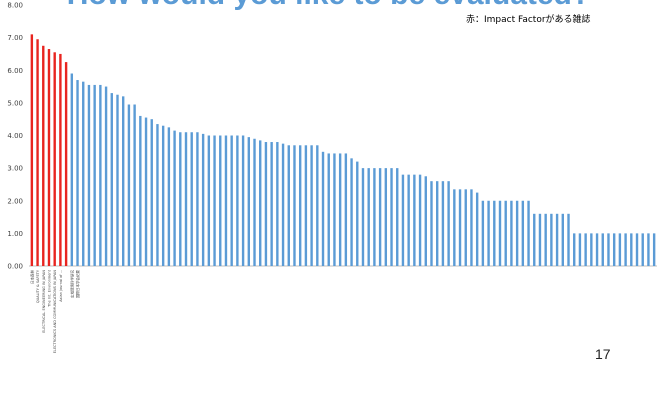 This screenshot has height=398, width=657. I want to click on y-tick-label: 5.00, so click(15, 103).